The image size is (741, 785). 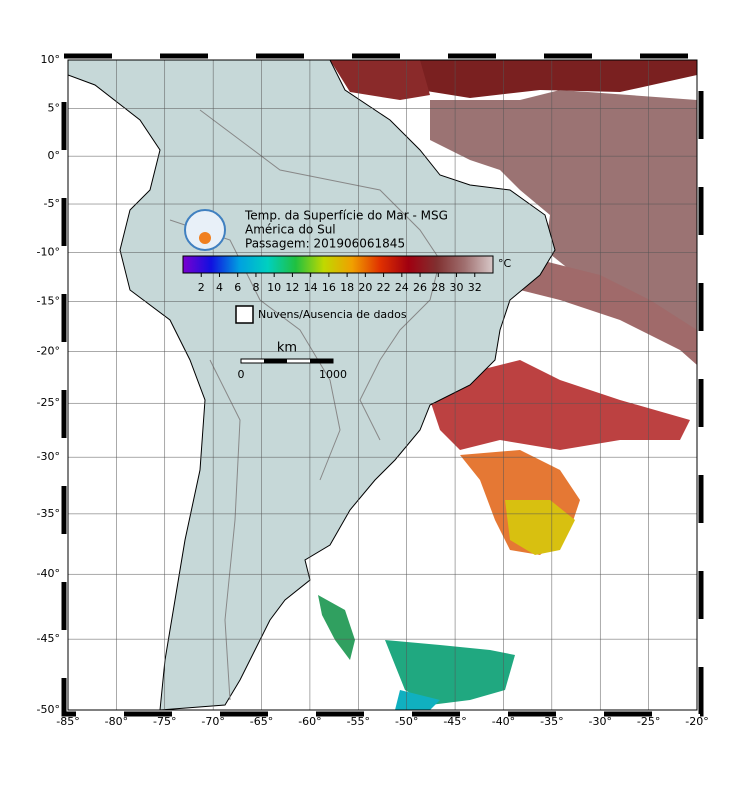 I want to click on colorbar-tick-label: 4, so click(x=219, y=287).